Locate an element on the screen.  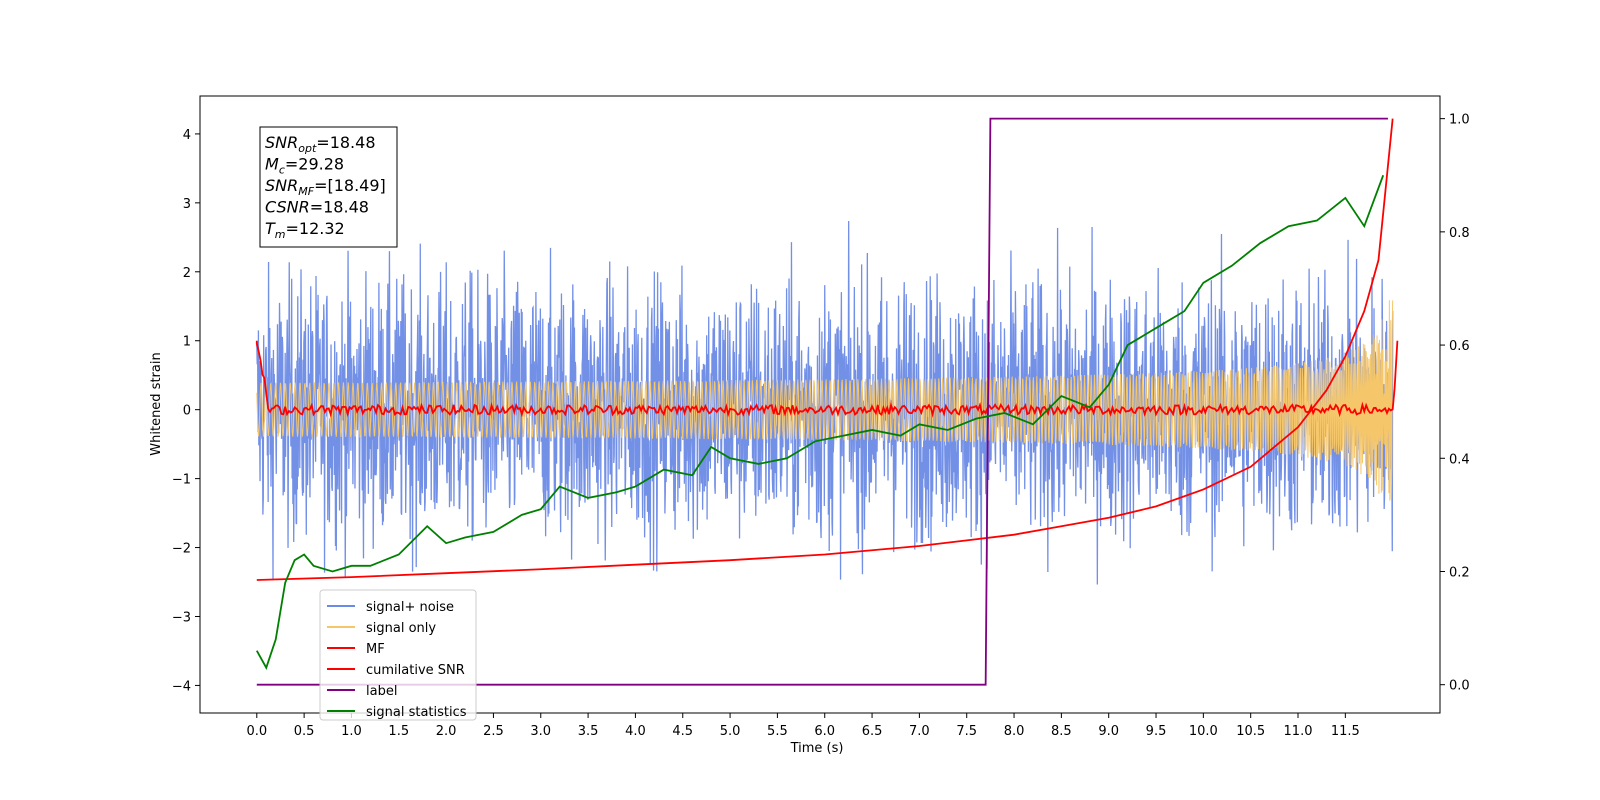
x-tick-label: 6.5 is located at coordinates (872, 731).